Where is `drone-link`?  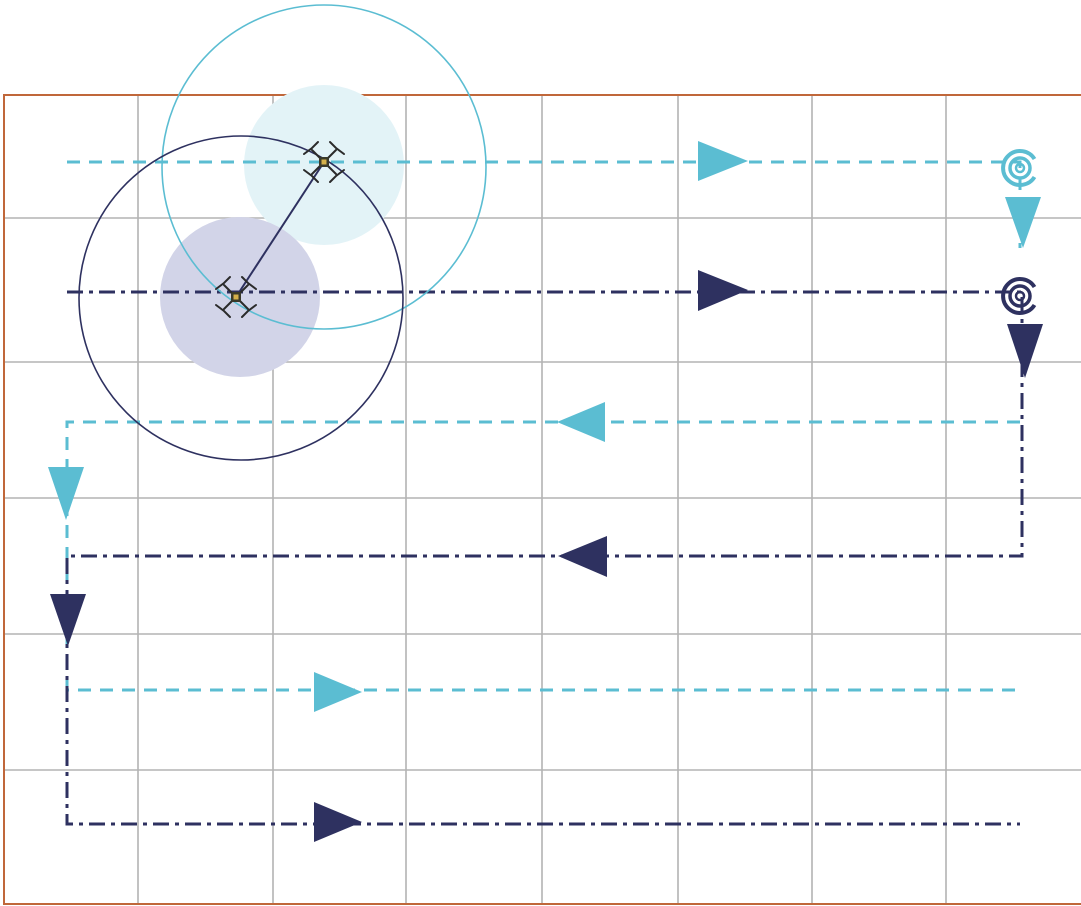
drone-link is located at coordinates (280, 229).